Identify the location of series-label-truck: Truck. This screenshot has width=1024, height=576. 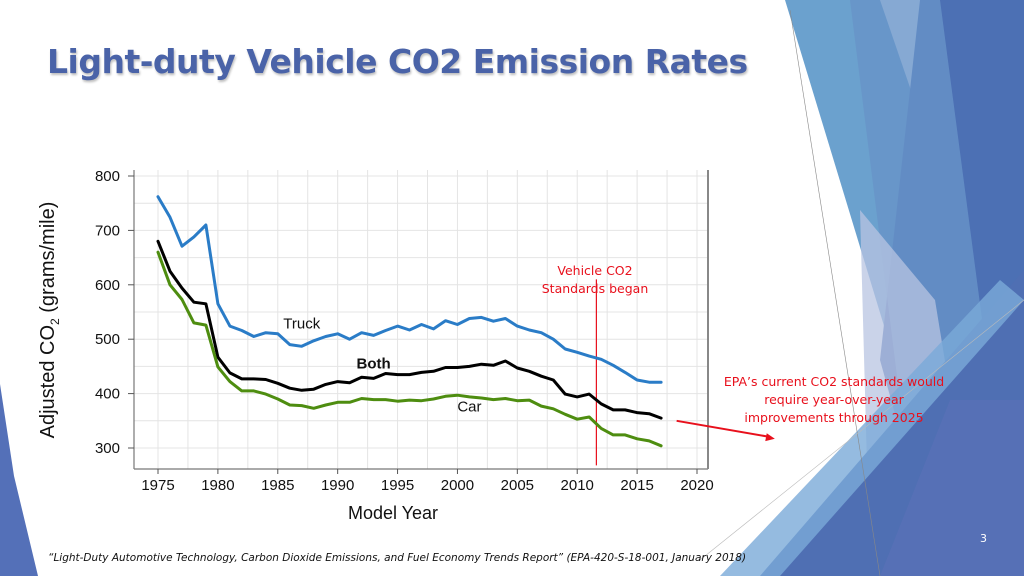
(301, 323).